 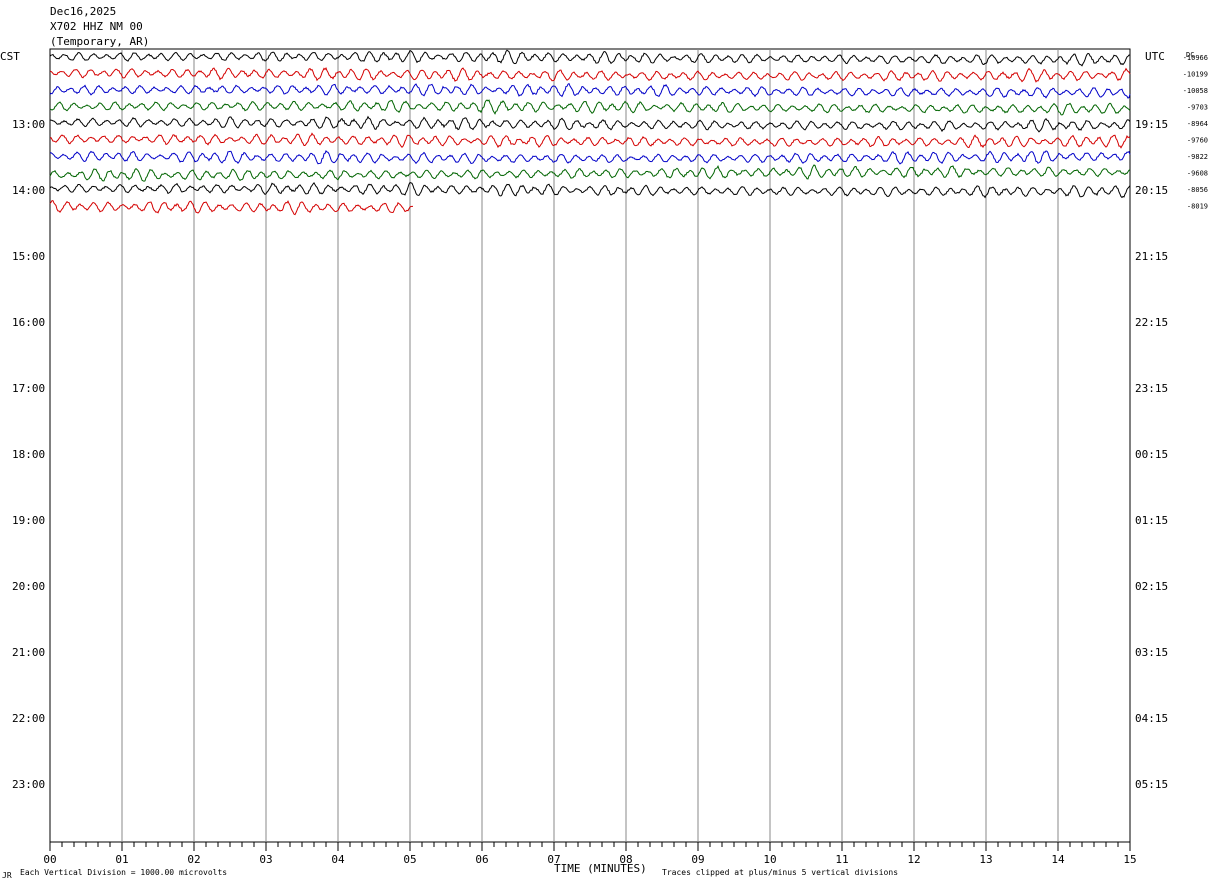 I want to click on x-tick-label: 01, so click(x=121, y=859).